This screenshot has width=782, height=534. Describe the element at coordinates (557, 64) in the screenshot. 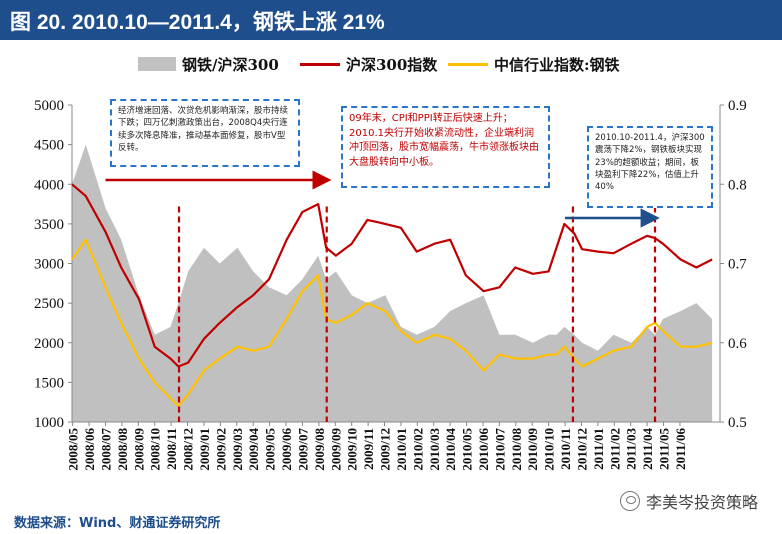

I see `legend-label: 中信行业指数:钢铁` at that location.